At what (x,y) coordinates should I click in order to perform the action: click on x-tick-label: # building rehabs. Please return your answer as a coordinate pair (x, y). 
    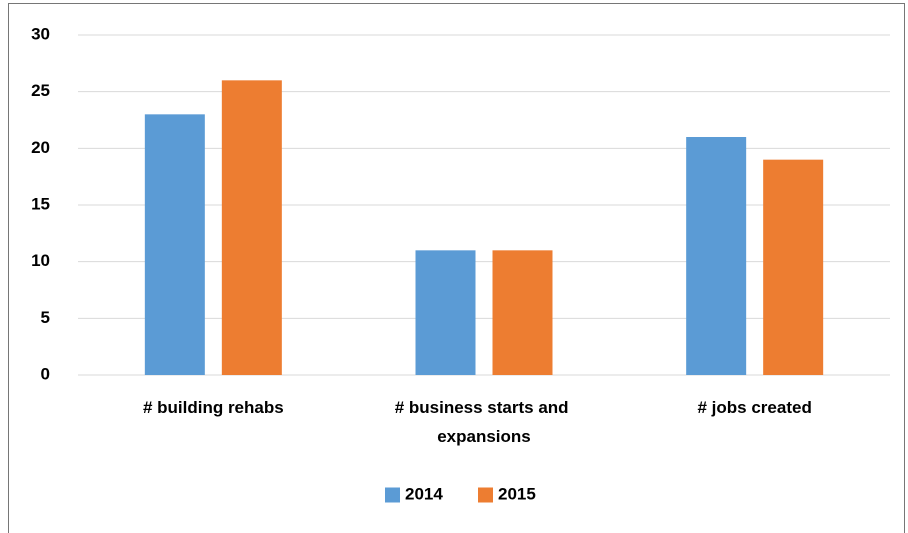
    Looking at the image, I should click on (213, 407).